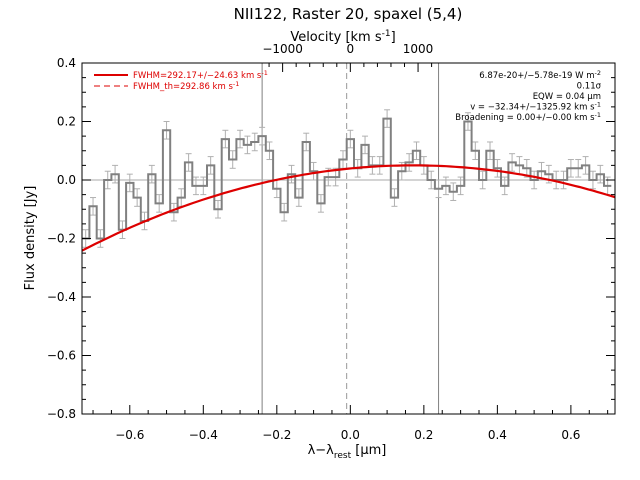 This screenshot has width=640, height=480. I want to click on y-axis-label: Flux density [Jy], so click(30, 238).